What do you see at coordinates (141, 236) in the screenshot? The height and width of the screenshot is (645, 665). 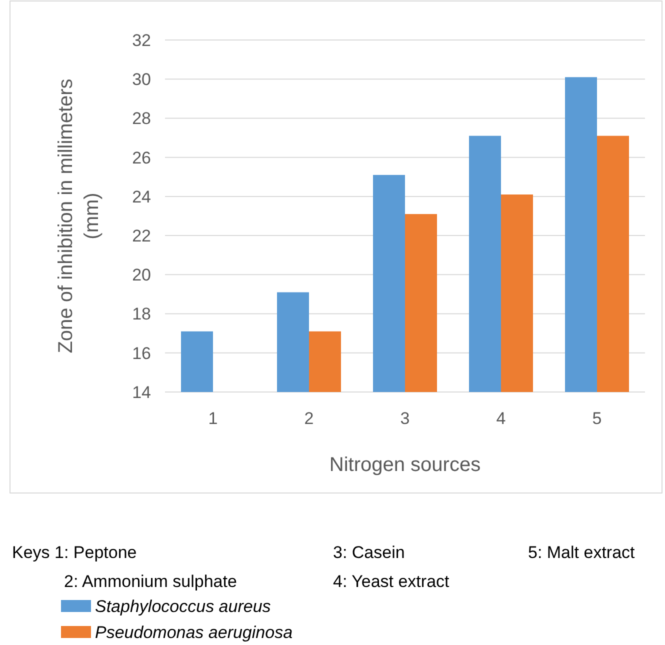 I see `y-tick-label: 22` at bounding box center [141, 236].